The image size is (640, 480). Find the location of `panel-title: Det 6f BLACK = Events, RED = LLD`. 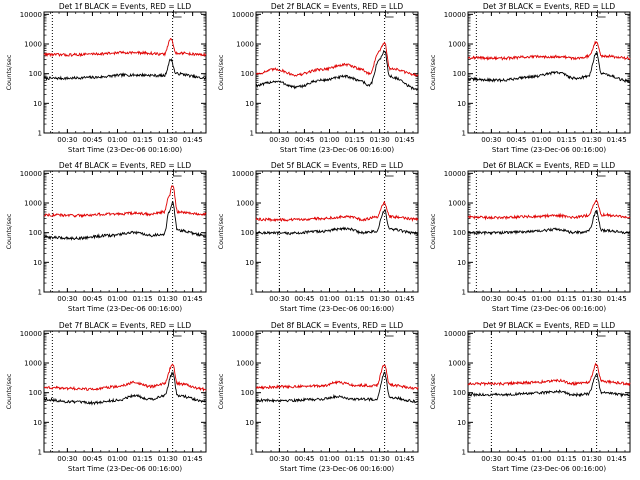

panel-title: Det 6f BLACK = Events, RED = LLD is located at coordinates (549, 165).